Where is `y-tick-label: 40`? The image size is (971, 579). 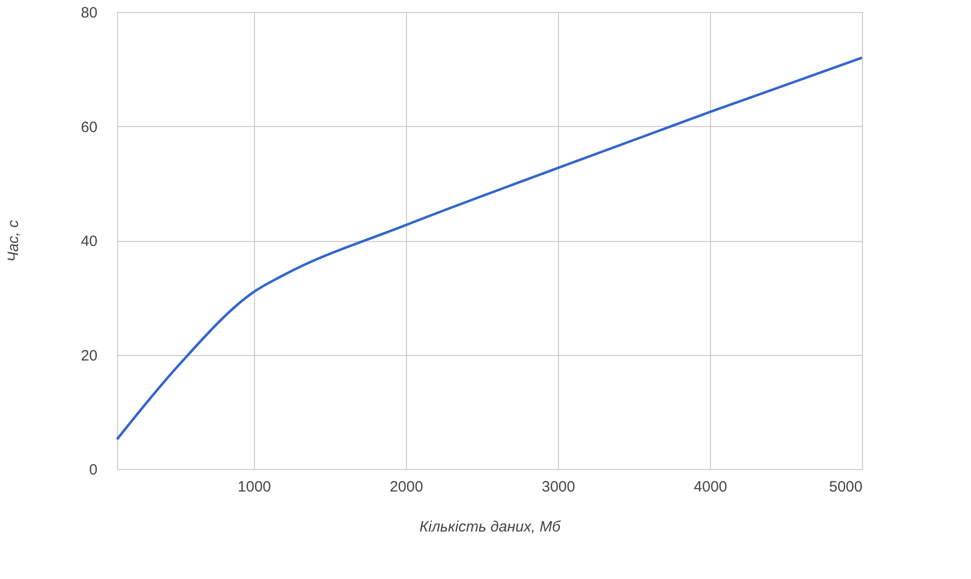
y-tick-label: 40 is located at coordinates (89, 241).